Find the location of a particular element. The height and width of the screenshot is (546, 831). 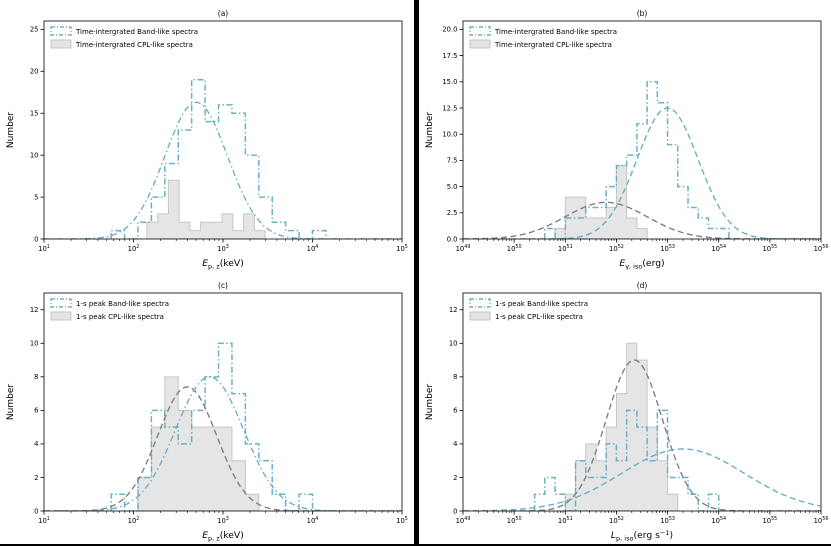

x-tick-label: 10⁵ is located at coordinates (402, 248).